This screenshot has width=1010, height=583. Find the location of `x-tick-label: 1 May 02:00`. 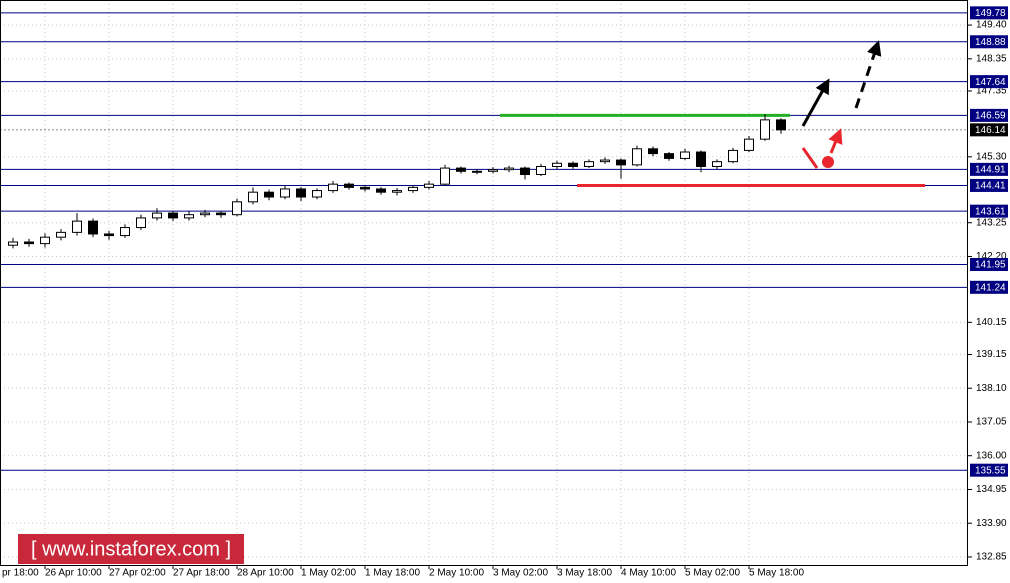

x-tick-label: 1 May 02:00 is located at coordinates (328, 573).